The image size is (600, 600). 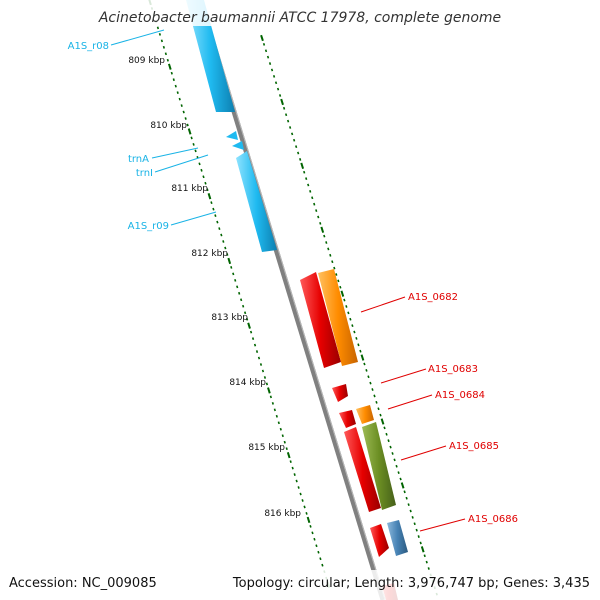 What do you see at coordinates (282, 514) in the screenshot?
I see `scale-label-816: 816 kbp` at bounding box center [282, 514].